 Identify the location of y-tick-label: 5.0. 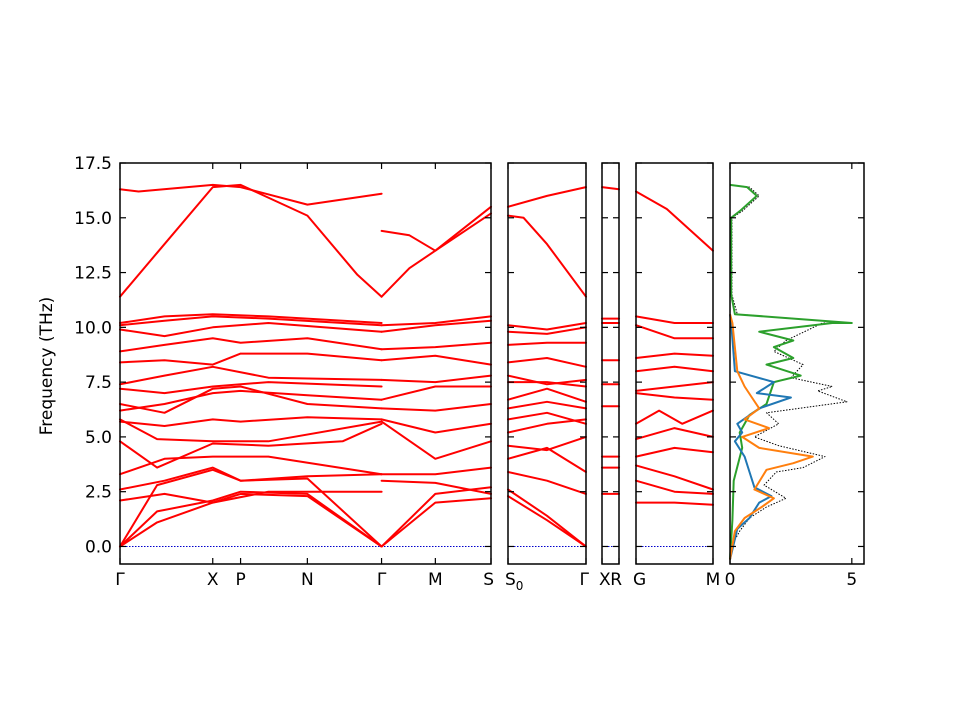
(98, 438).